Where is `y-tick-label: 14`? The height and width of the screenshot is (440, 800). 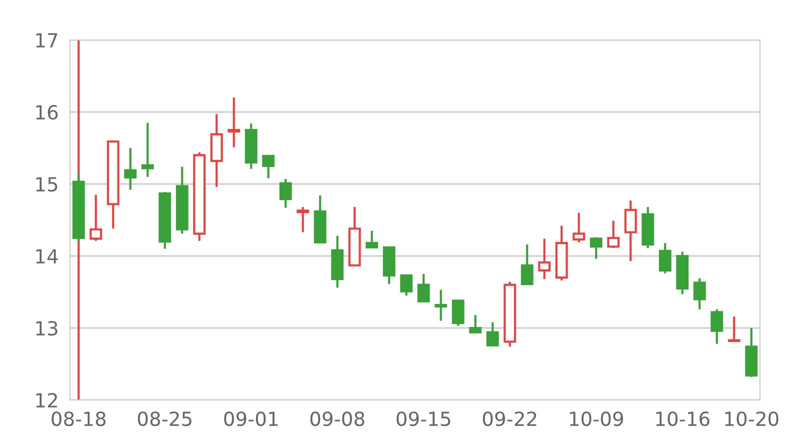
y-tick-label: 14 is located at coordinates (47, 256).